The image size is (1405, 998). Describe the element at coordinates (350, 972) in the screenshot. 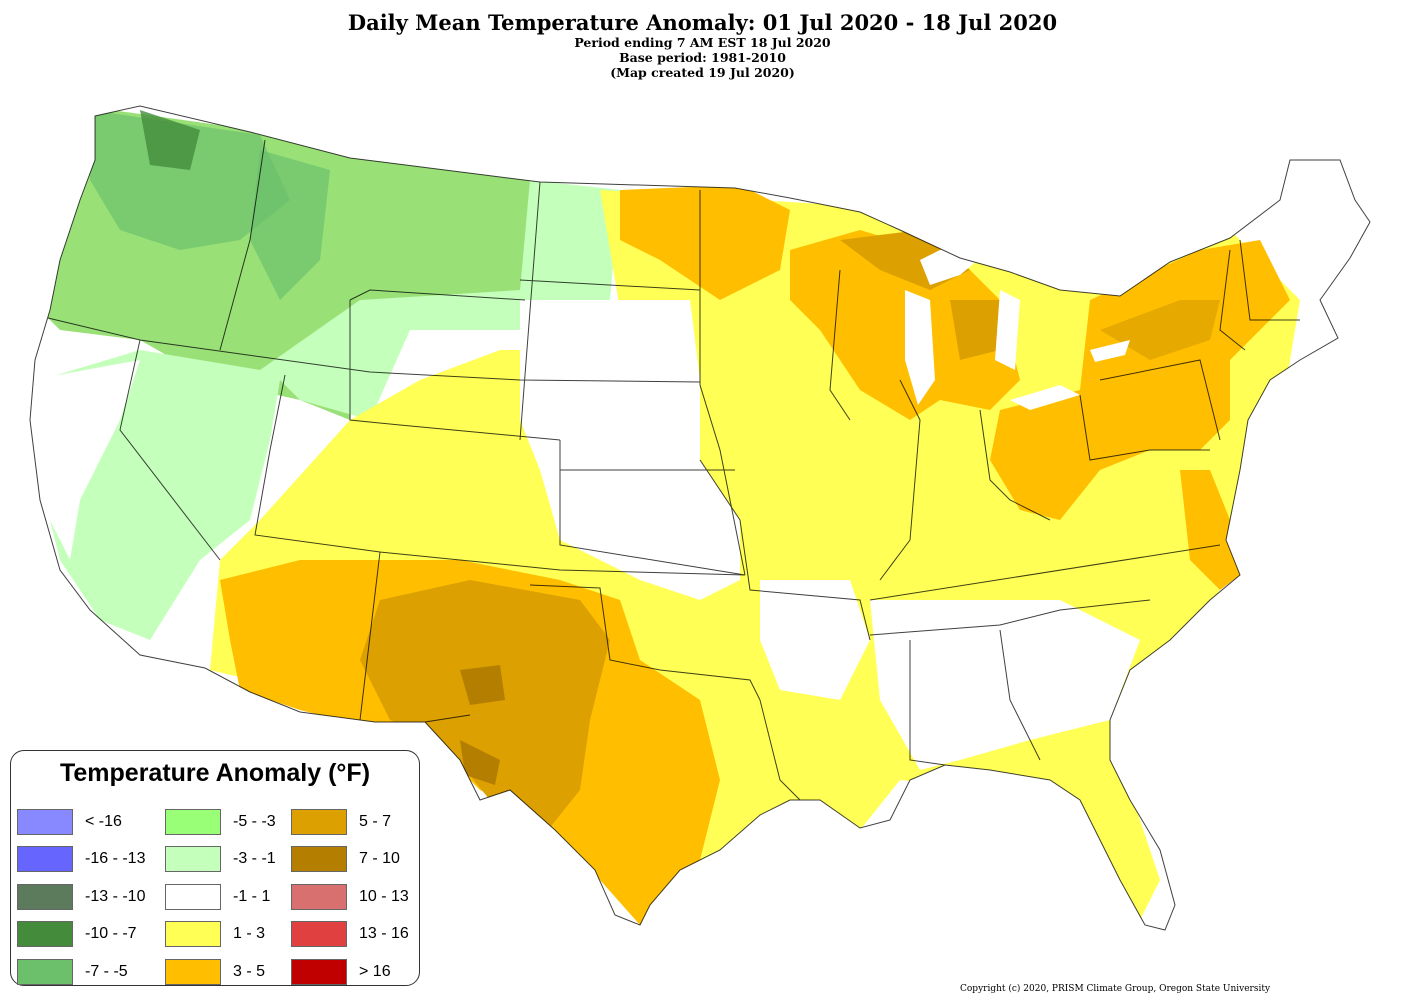

I see `legend-item: > 16` at that location.